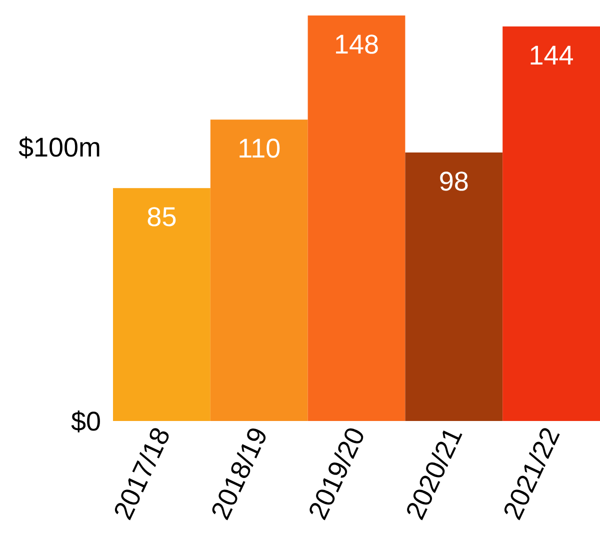 The width and height of the screenshot is (600, 534). I want to click on data-label: 85, so click(161, 217).